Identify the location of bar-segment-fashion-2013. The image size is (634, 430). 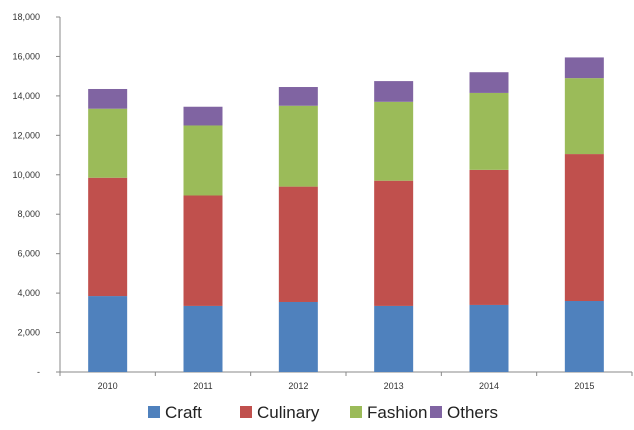
(394, 141).